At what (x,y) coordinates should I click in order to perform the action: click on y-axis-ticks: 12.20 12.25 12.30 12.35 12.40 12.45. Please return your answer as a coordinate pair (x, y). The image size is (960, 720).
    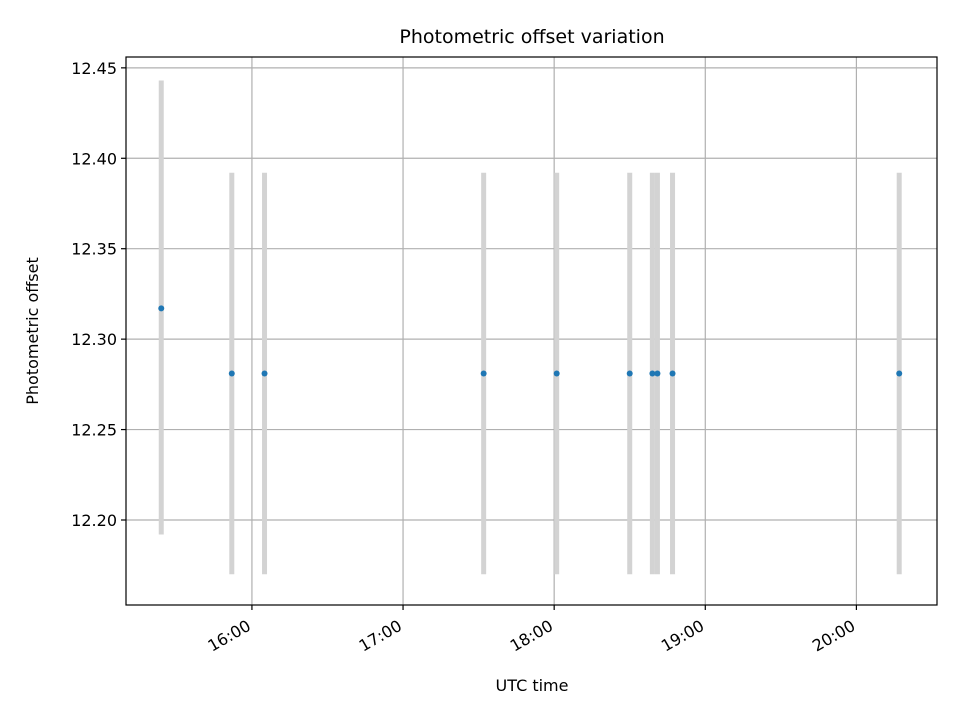
    Looking at the image, I should click on (98, 294).